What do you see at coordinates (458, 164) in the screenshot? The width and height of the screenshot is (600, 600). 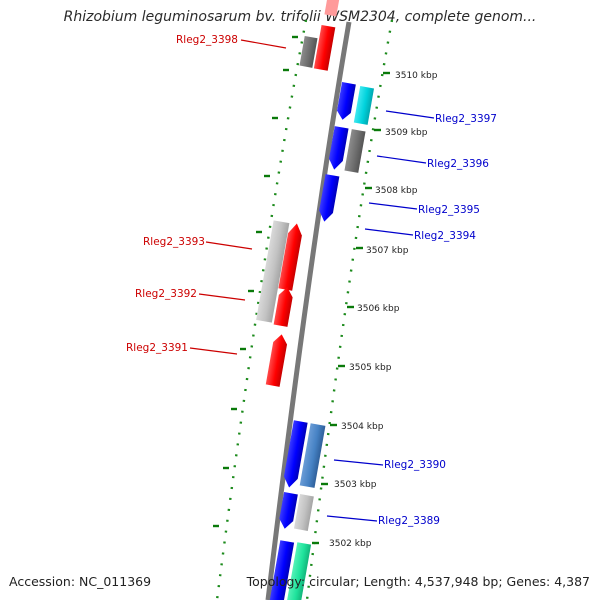 I see `gene-label-rleg2-3396: Rleg2_3396` at bounding box center [458, 164].